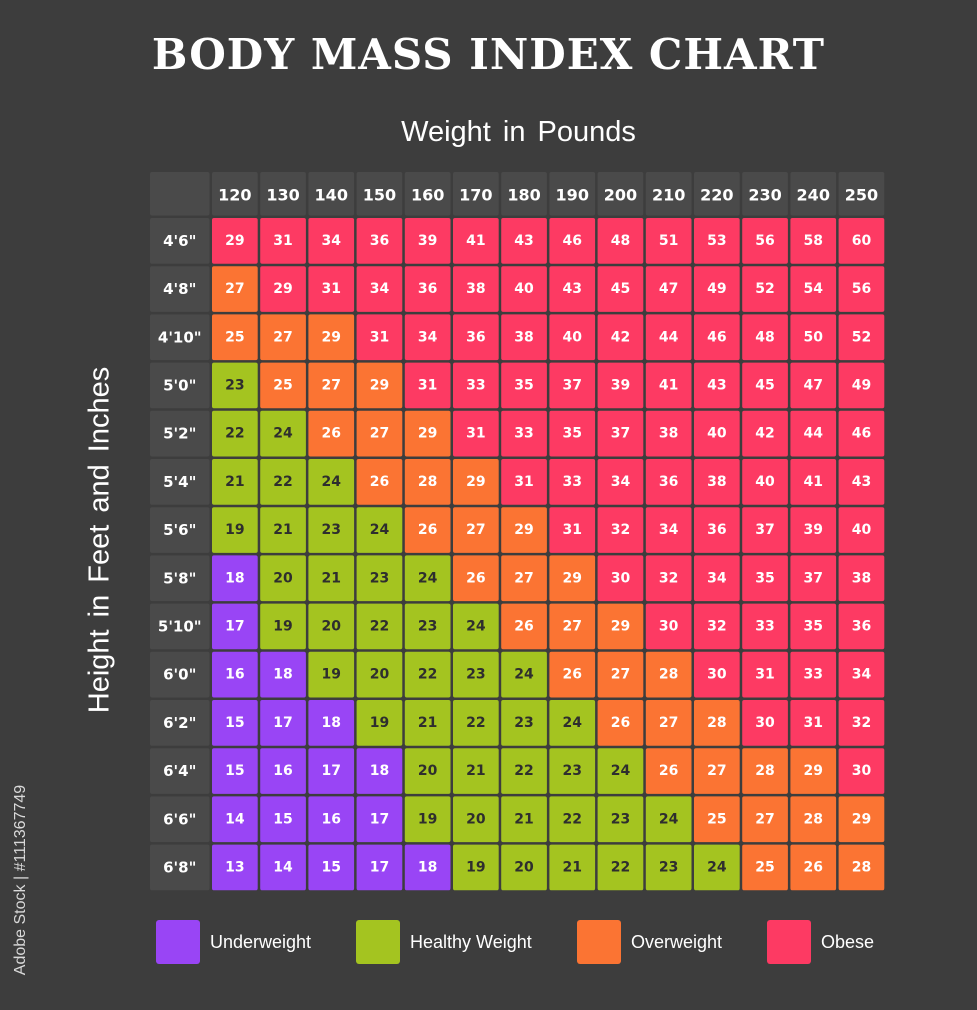  I want to click on bmi-value: 47, so click(668, 289).